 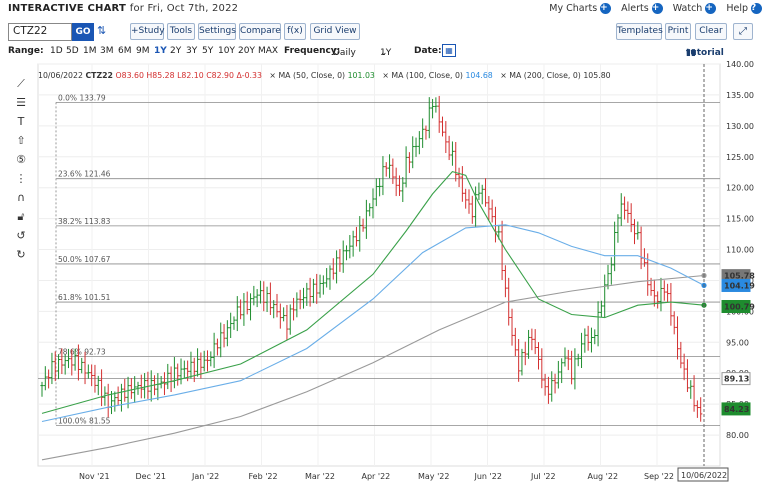 What do you see at coordinates (102, 30) in the screenshot?
I see `compare-arrows-icon: ⇅` at bounding box center [102, 30].